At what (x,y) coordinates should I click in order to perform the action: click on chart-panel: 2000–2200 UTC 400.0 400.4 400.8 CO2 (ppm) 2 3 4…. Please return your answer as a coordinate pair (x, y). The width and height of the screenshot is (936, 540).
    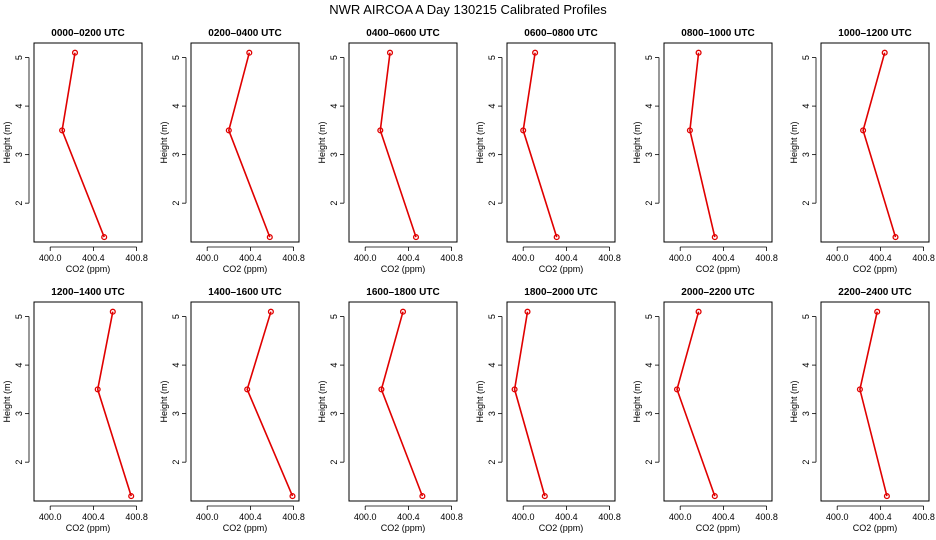
    Looking at the image, I should click on (705, 410).